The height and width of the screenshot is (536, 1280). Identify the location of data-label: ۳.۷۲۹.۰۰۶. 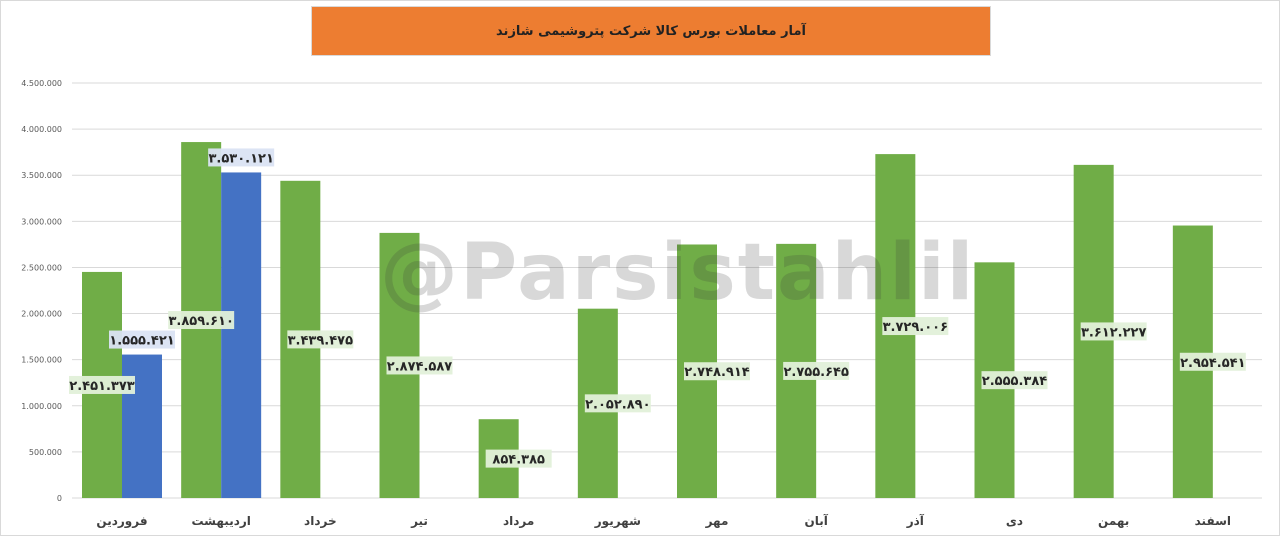
(915, 327).